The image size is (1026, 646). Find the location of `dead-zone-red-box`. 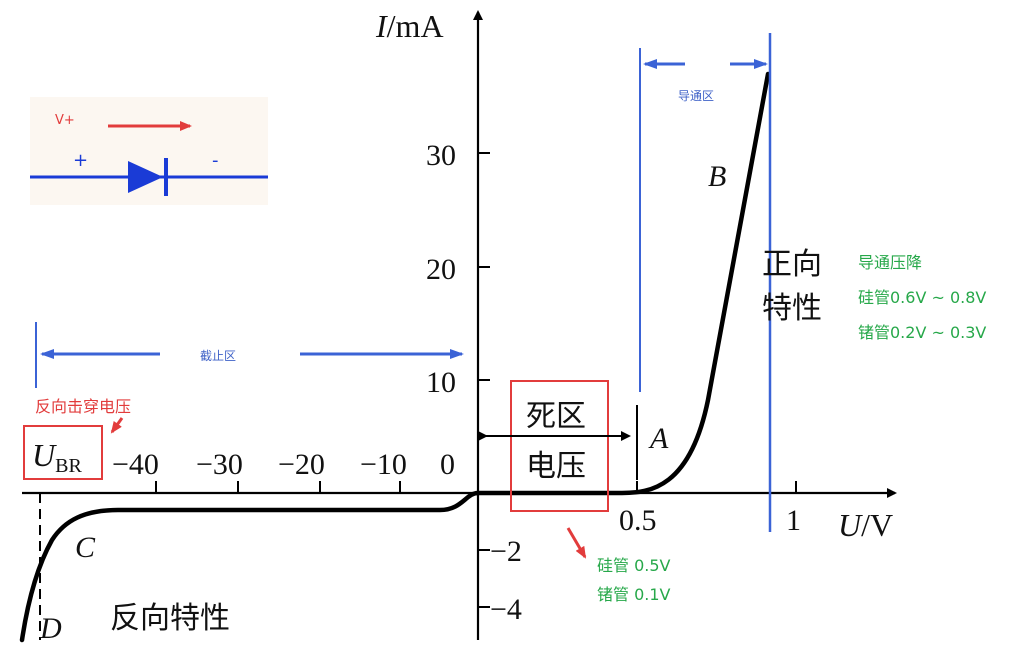

dead-zone-red-box is located at coordinates (559, 446).